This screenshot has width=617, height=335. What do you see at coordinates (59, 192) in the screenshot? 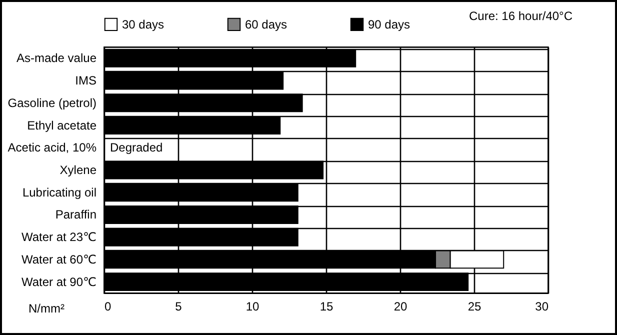
I see `y-tick-label: Lubricating oil` at bounding box center [59, 192].